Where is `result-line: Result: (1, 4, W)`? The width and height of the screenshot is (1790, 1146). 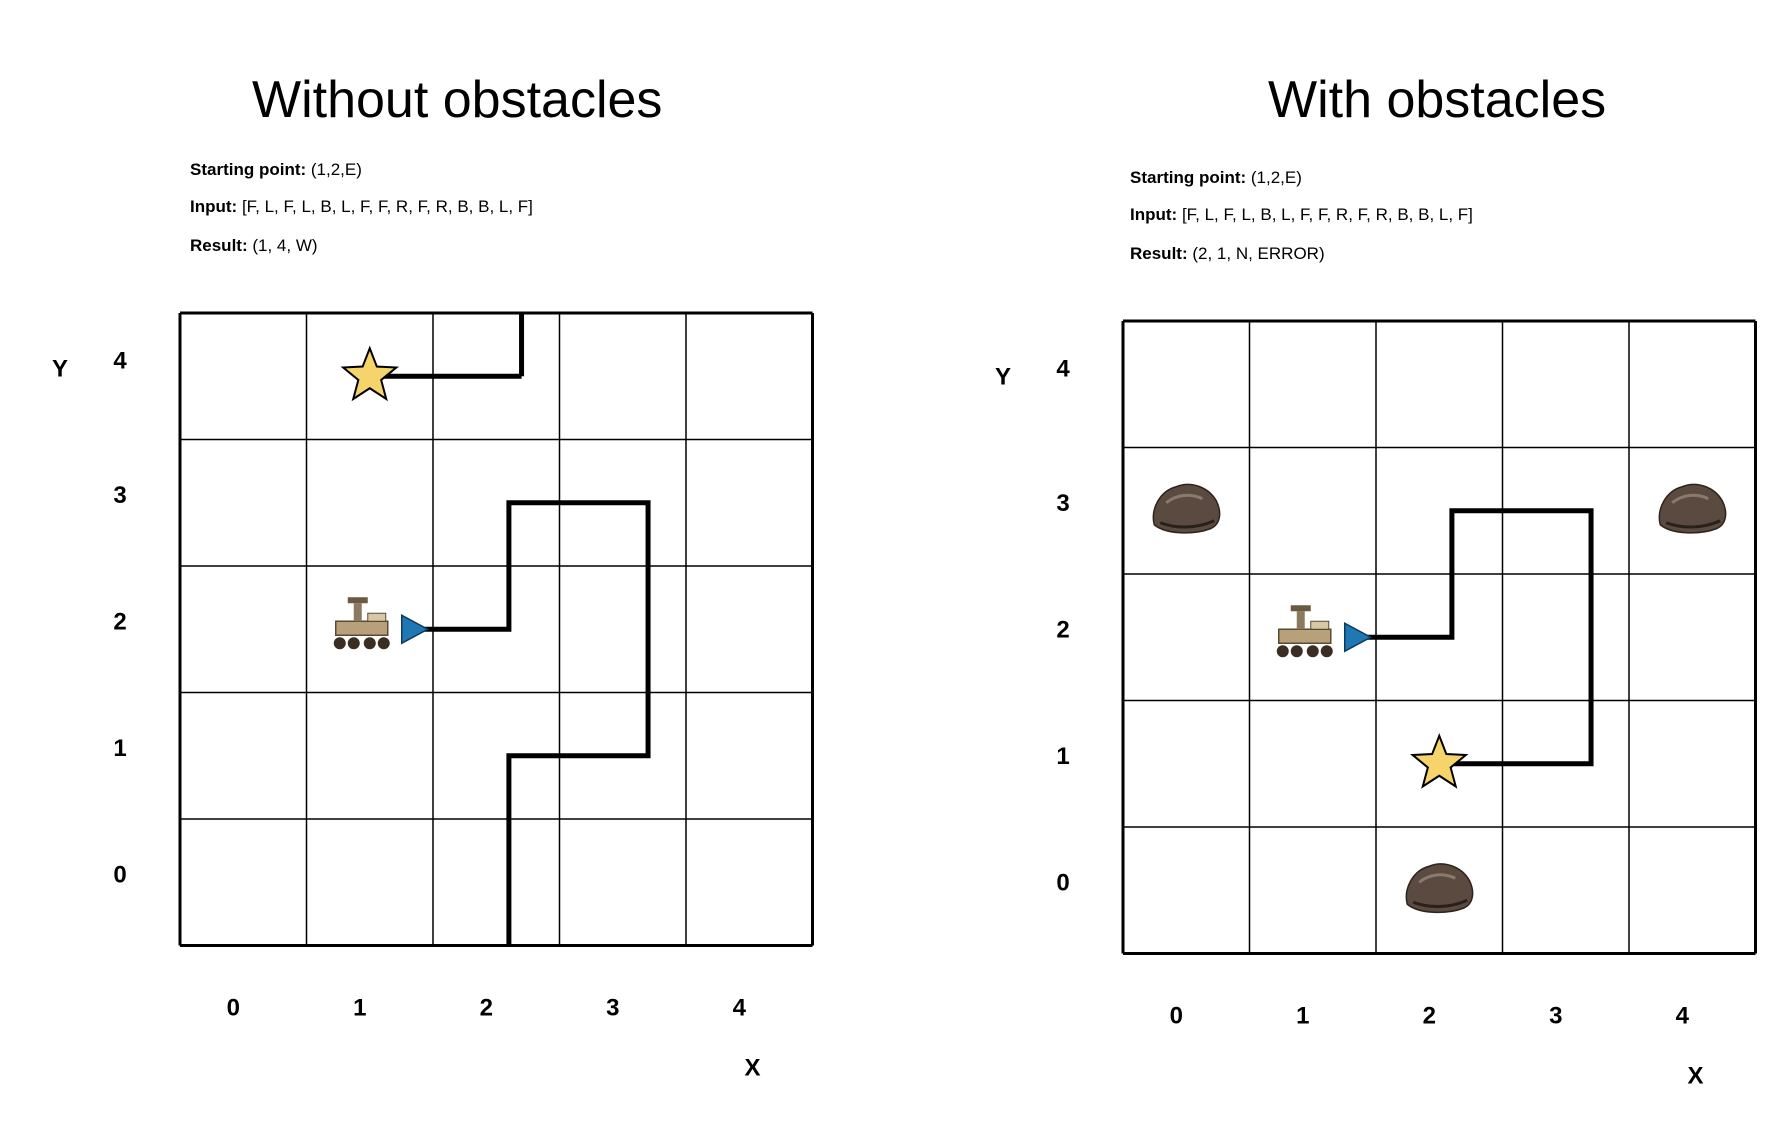 result-line: Result: (1, 4, W) is located at coordinates (254, 246).